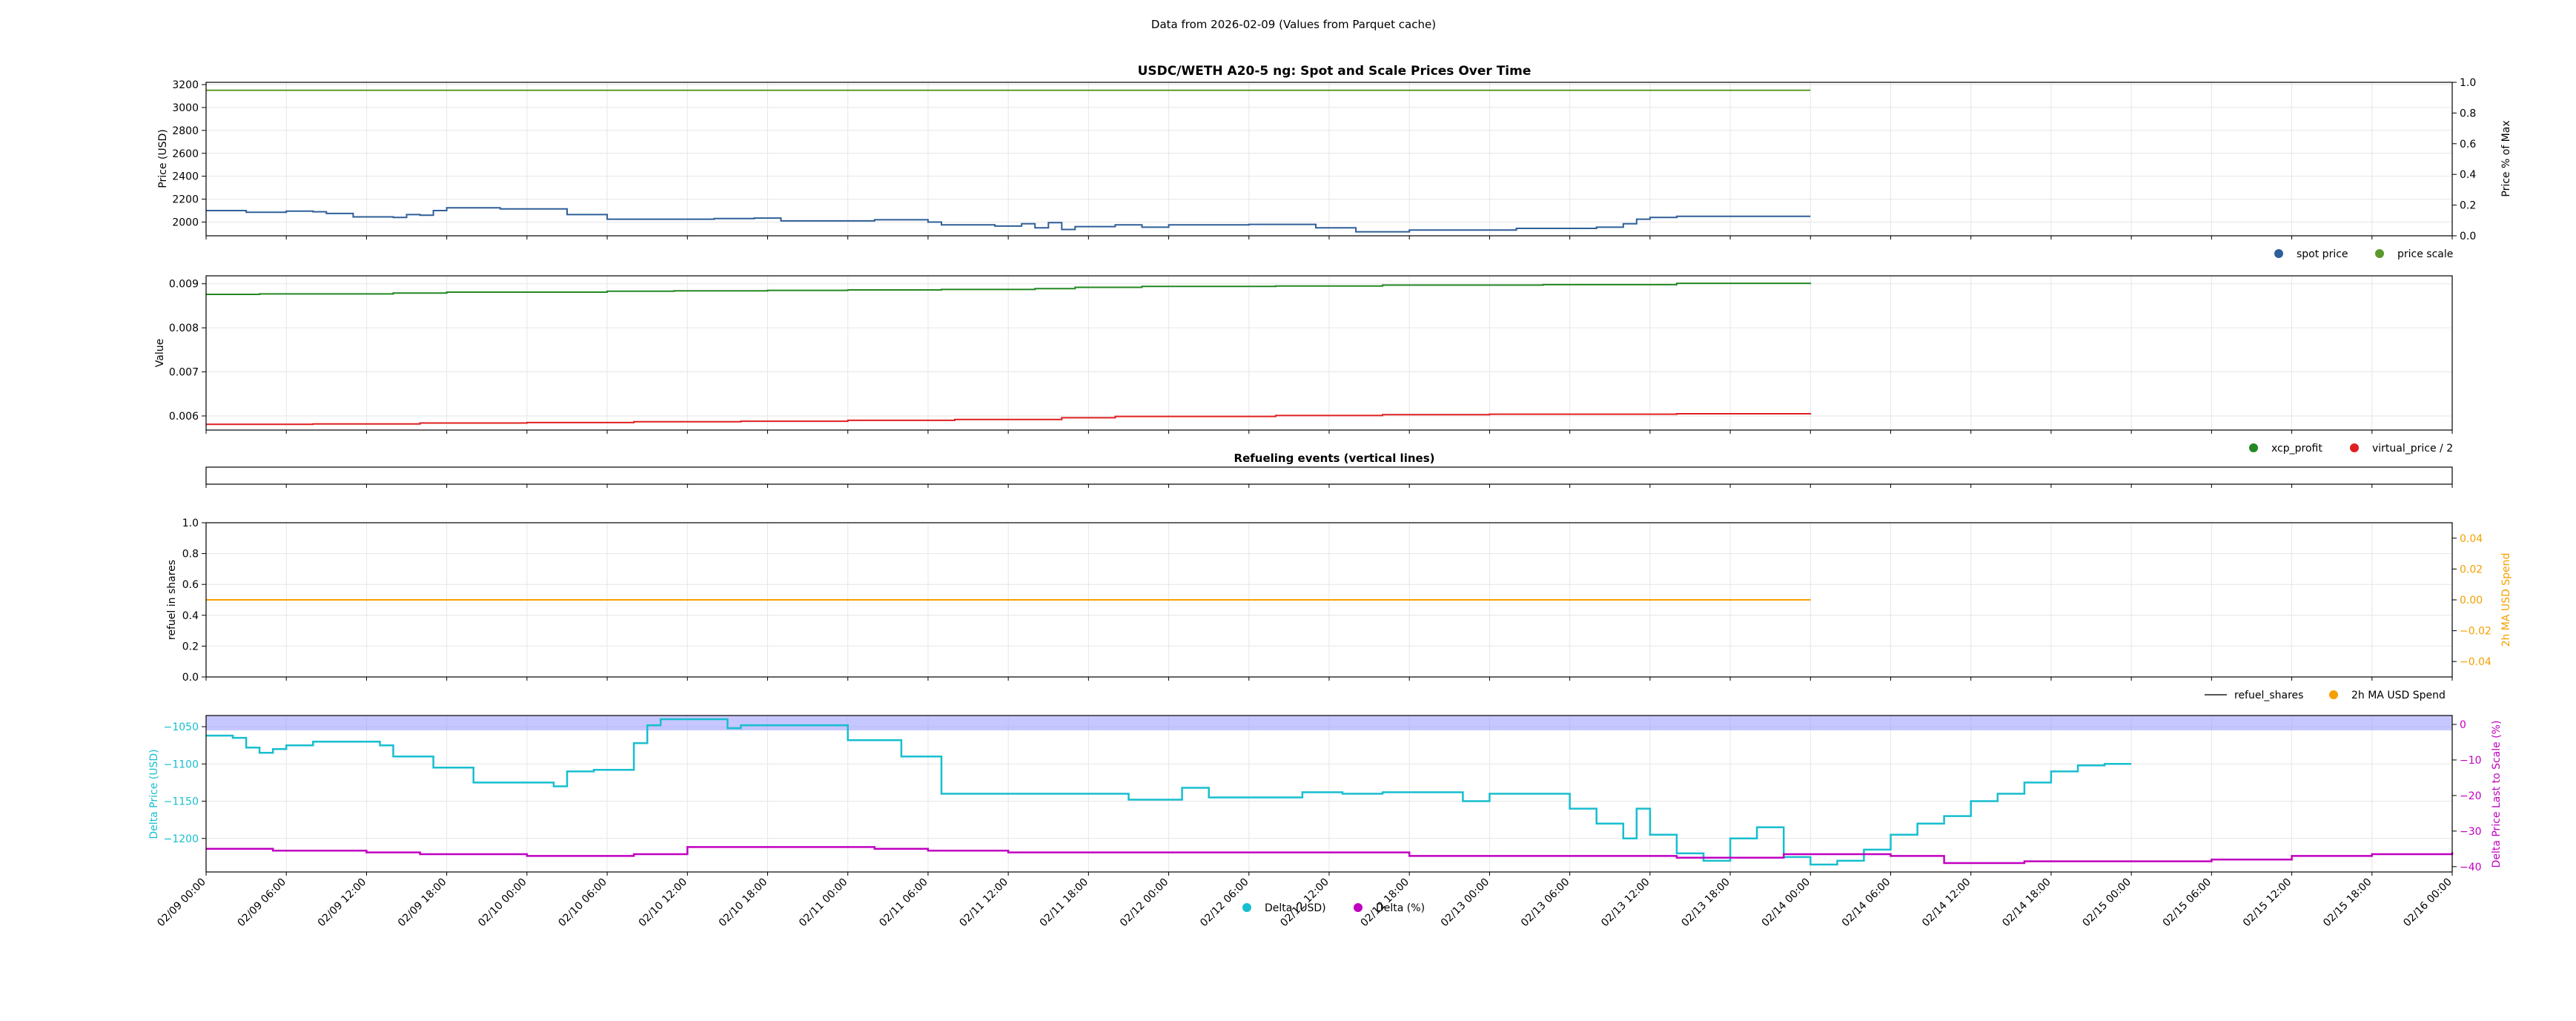 This screenshot has width=2576, height=1021. What do you see at coordinates (181, 764) in the screenshot?
I see `y-tick-label: −1100` at bounding box center [181, 764].